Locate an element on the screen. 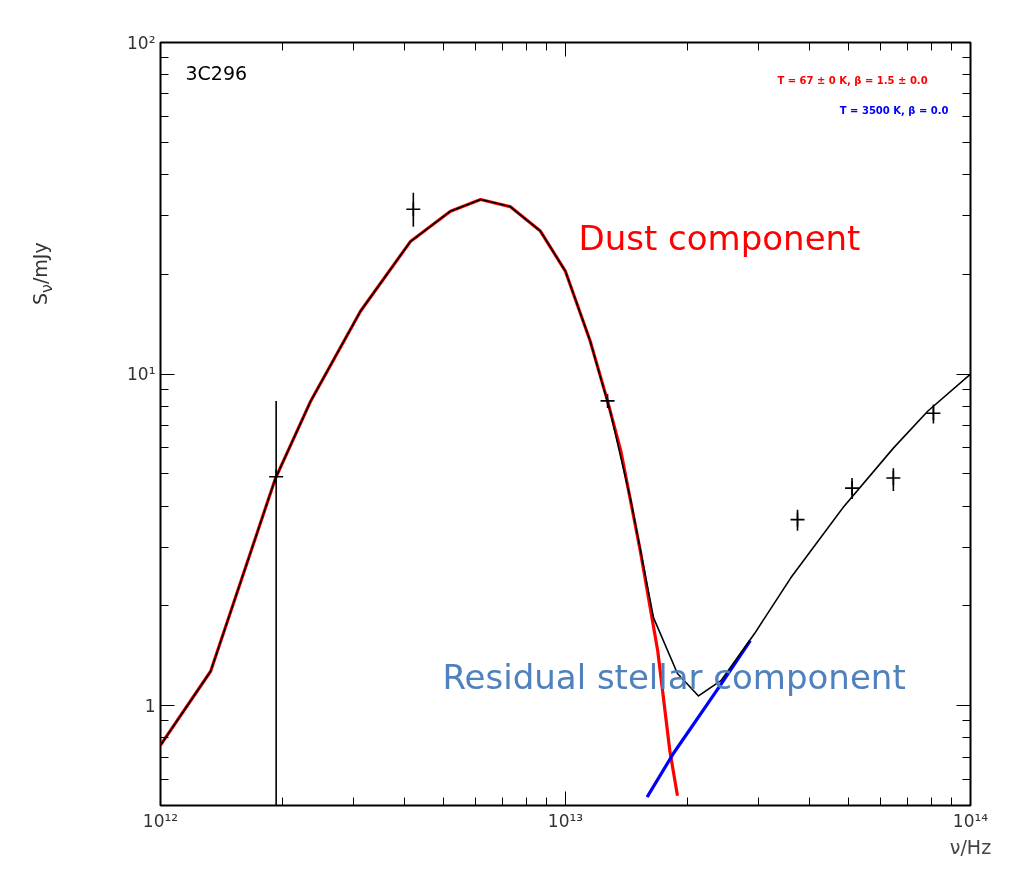  y-tick-label: 10¹ is located at coordinates (141, 374).